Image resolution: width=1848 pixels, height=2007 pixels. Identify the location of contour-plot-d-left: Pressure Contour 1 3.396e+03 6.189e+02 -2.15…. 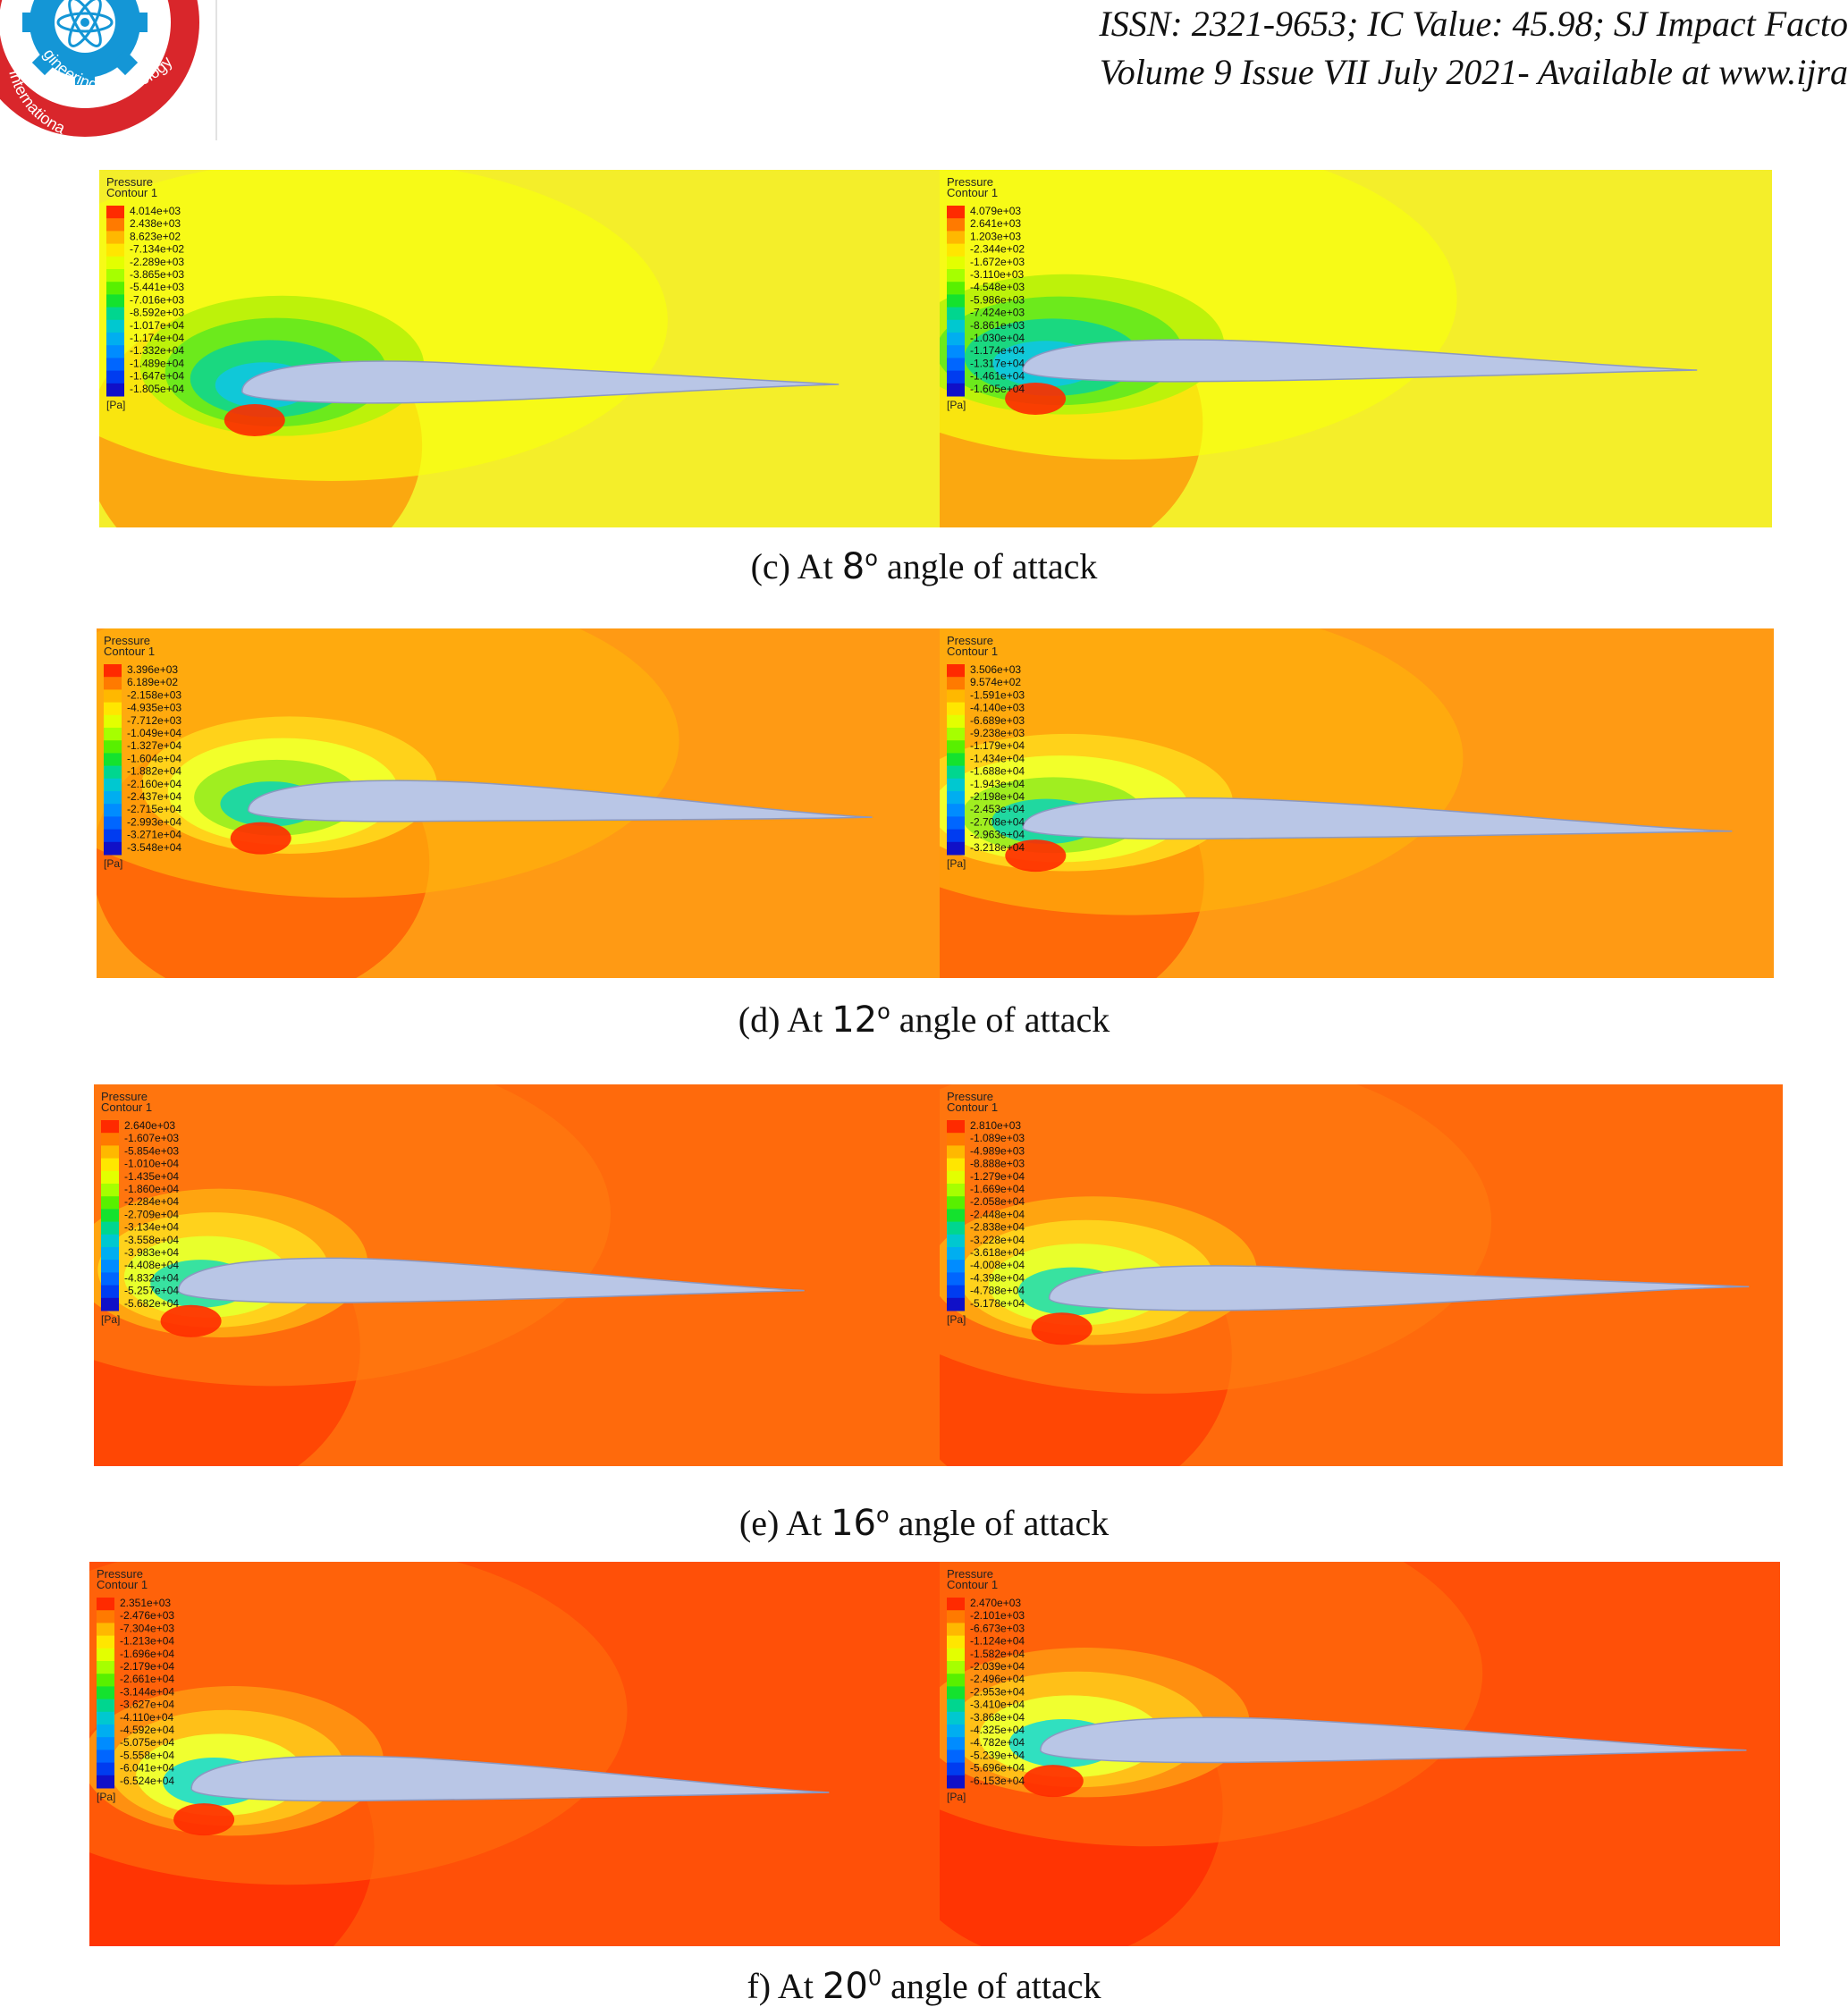
(518, 803).